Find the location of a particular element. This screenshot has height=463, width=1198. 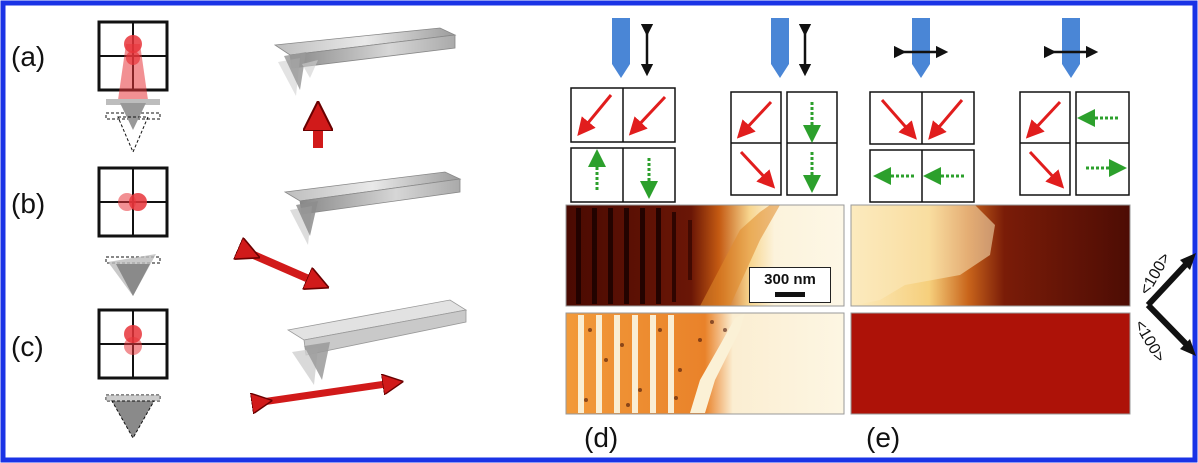

buckling-arrow is located at coordinates (327, 392).